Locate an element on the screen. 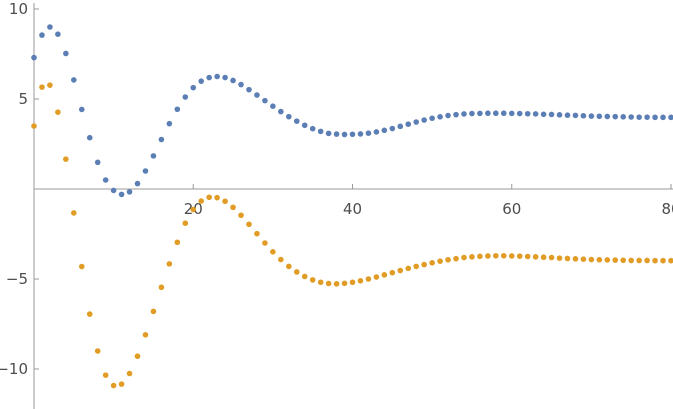 The image size is (673, 409). y-tick-label: −5 is located at coordinates (17, 279).